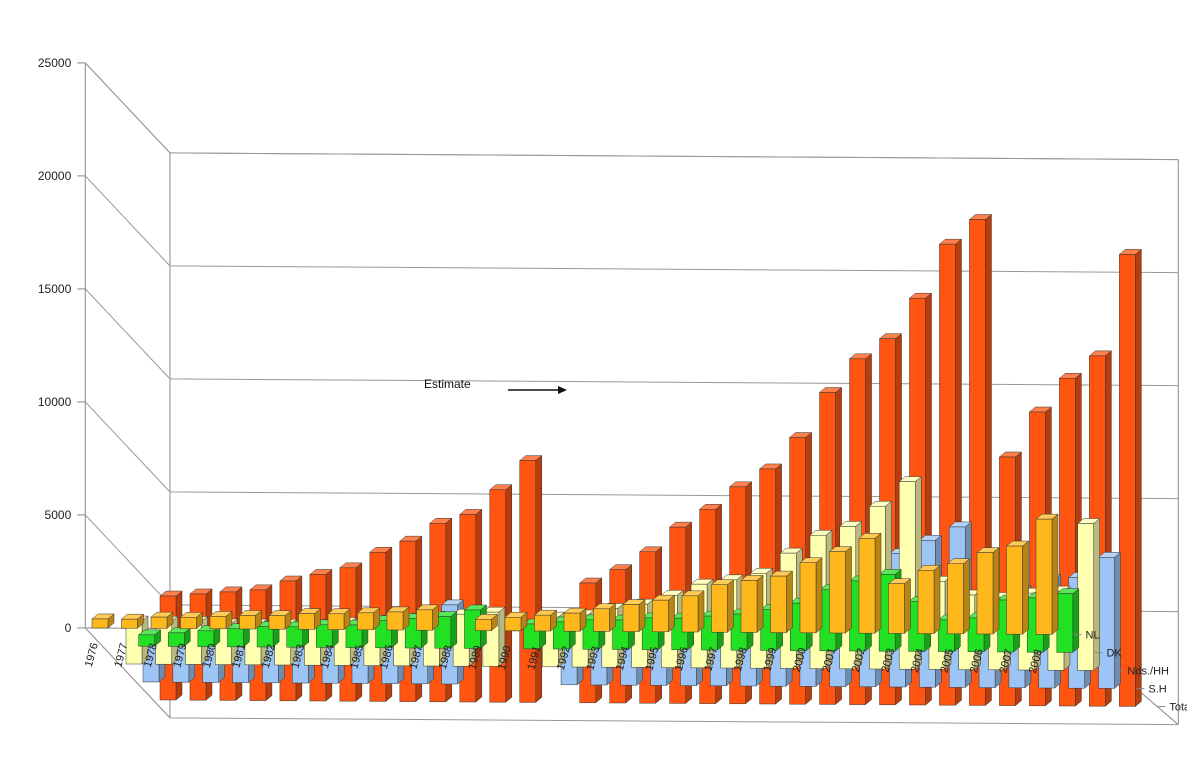  I want to click on y-tick-label: 15000, so click(55, 289).